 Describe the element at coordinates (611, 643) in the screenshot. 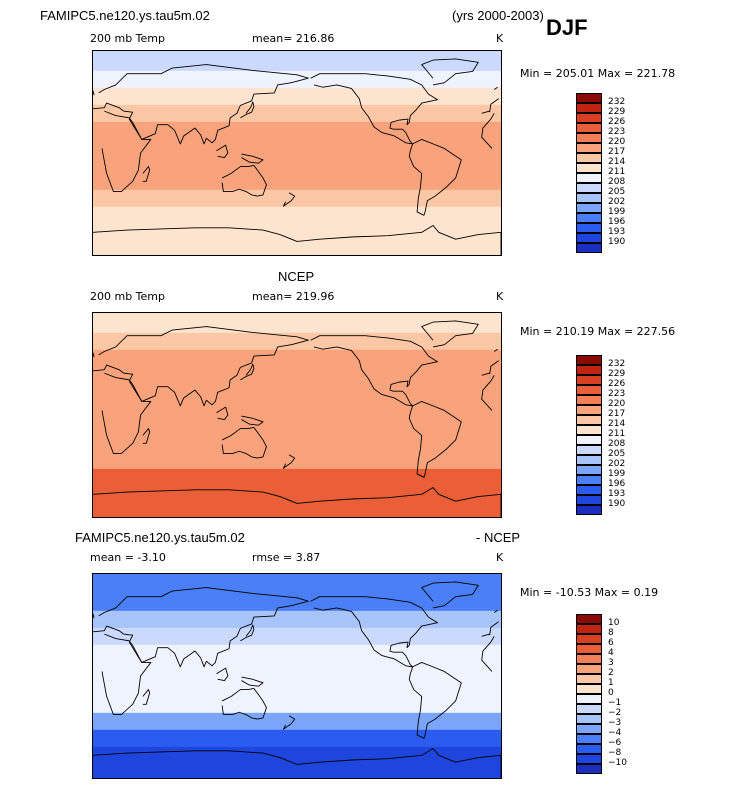

I see `colorbar-label: 6` at that location.